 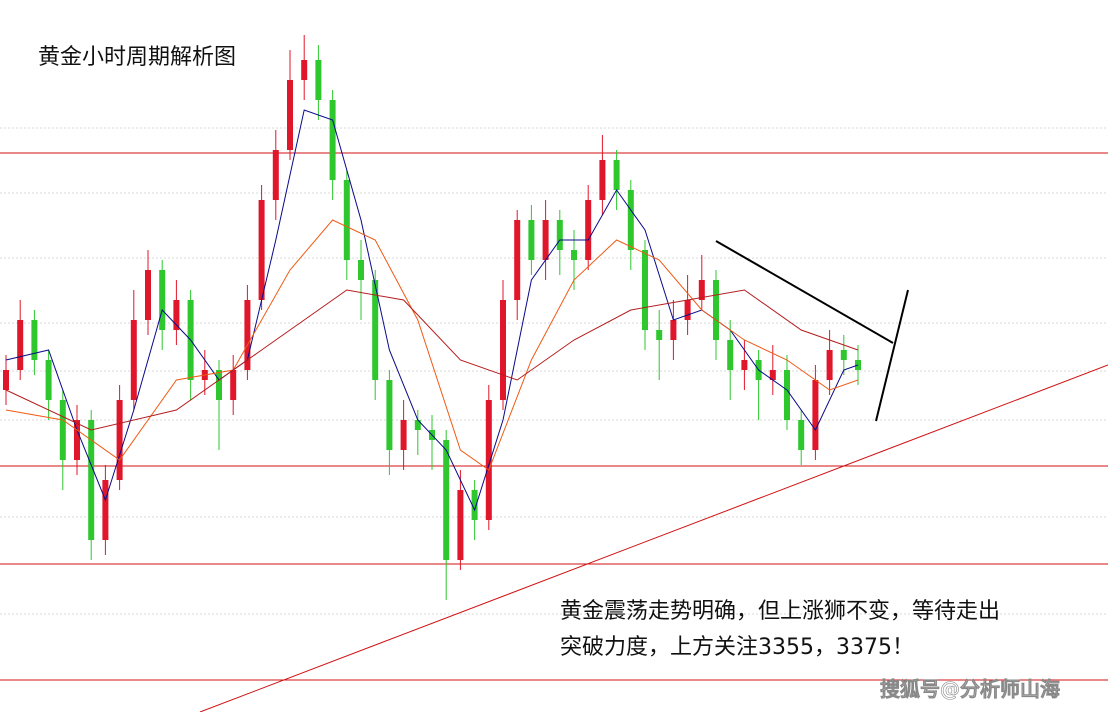 I want to click on annotation: 黄金震荡走势明确，但上涨狮不变，等待走出, so click(x=780, y=611).